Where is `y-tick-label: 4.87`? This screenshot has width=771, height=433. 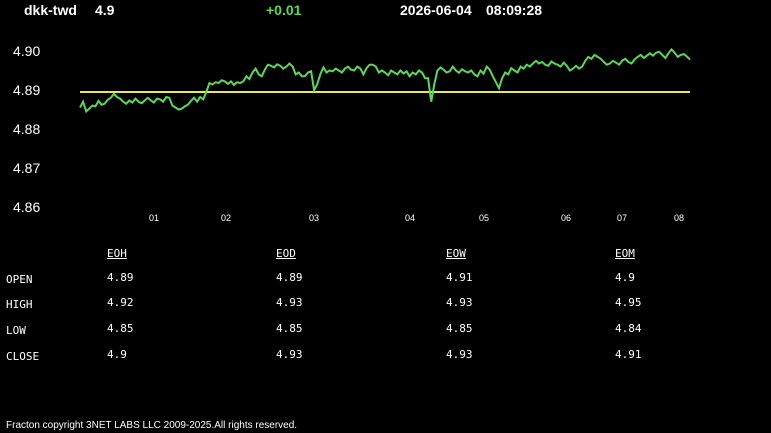
y-tick-label: 4.87 is located at coordinates (26, 168).